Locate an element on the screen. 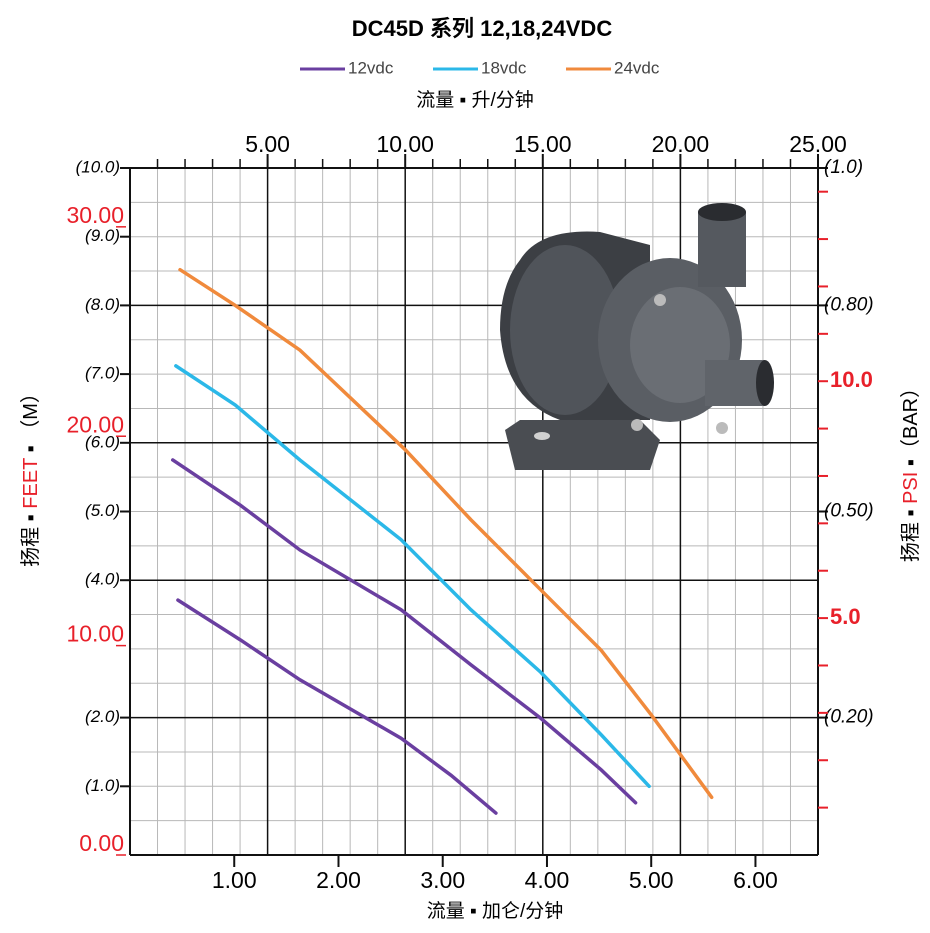  y-tick-label: (7.0) is located at coordinates (102, 373).